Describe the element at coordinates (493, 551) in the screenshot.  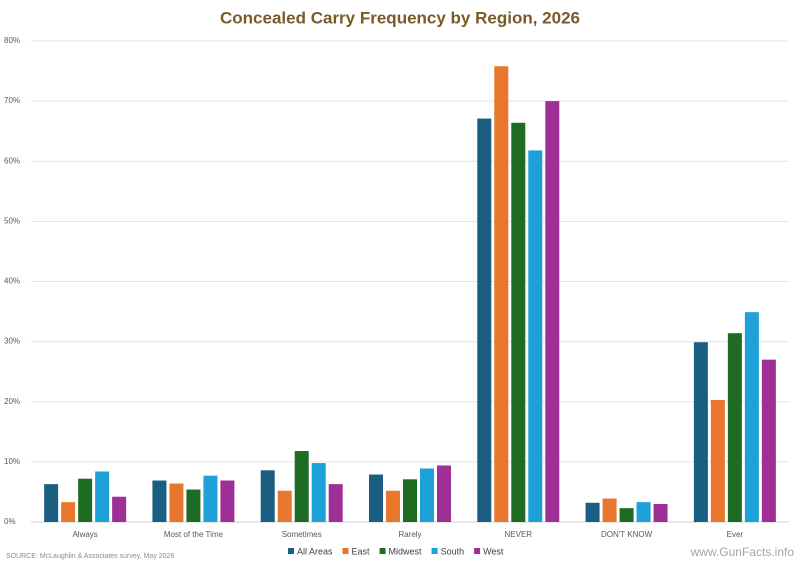
I see `legend-label: West` at that location.